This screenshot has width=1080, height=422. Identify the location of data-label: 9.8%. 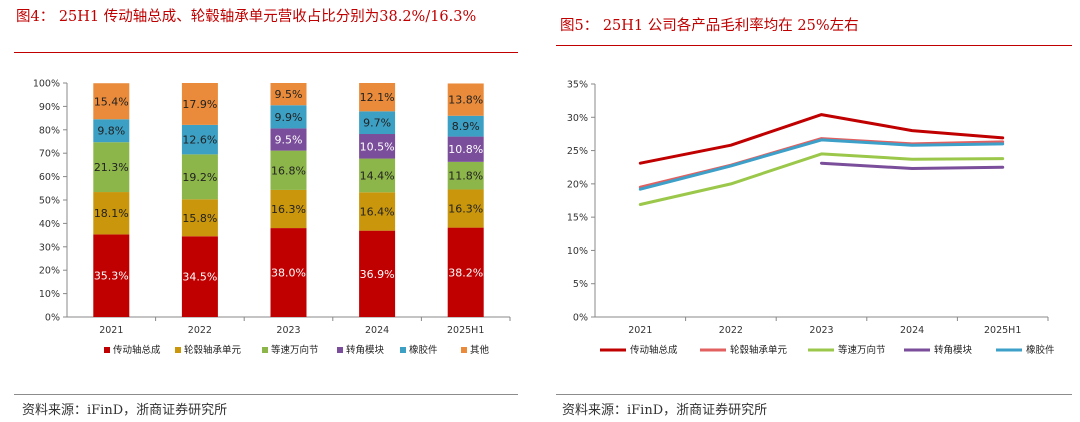
(111, 131).